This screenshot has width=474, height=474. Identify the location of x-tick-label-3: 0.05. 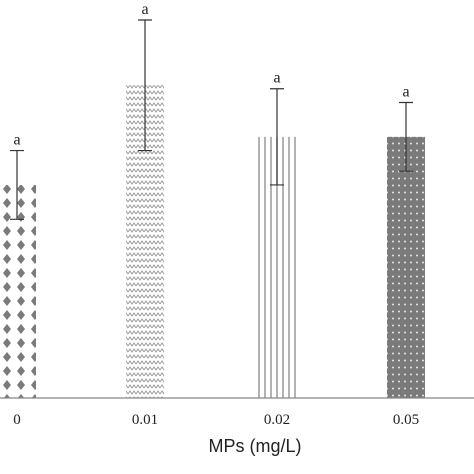
(406, 420).